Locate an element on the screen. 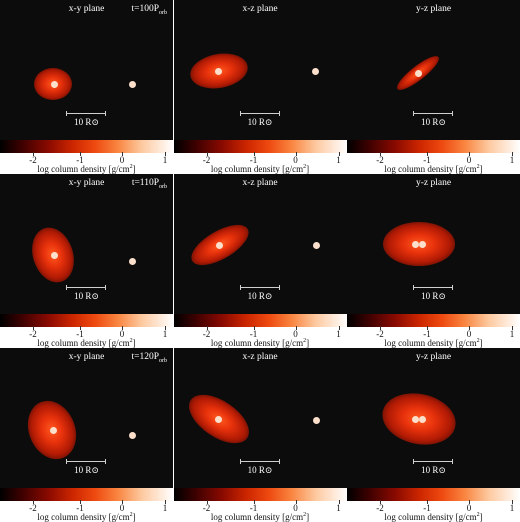 This screenshot has width=520, height=522. plane-label: y-z plane is located at coordinates (433, 183).